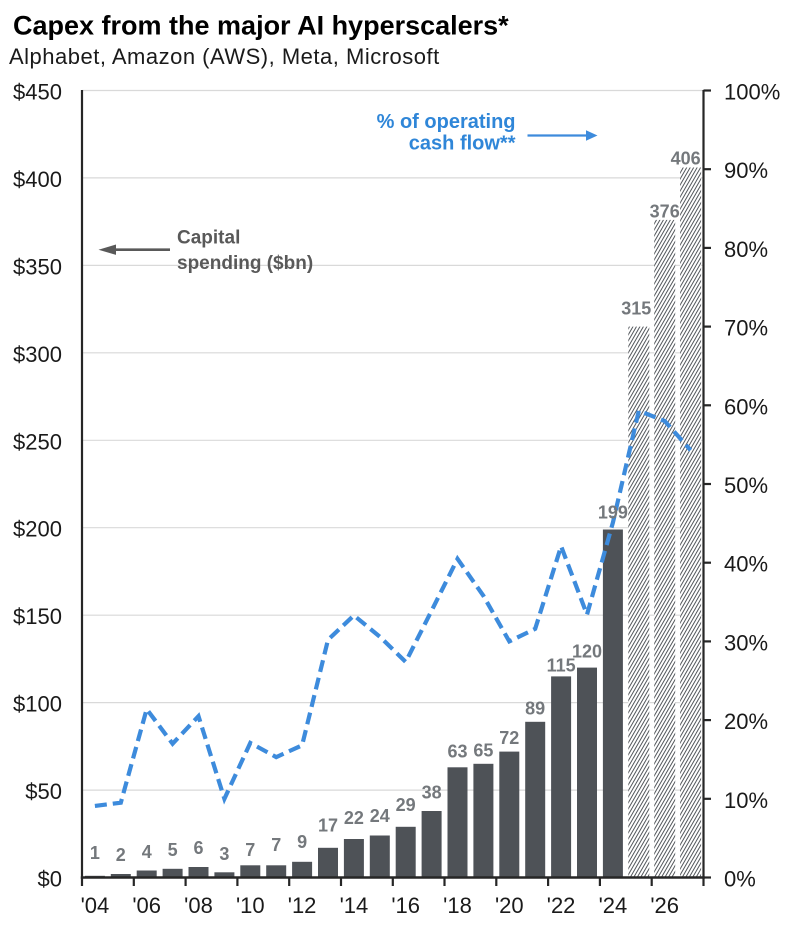 Image resolution: width=799 pixels, height=935 pixels. What do you see at coordinates (746, 249) in the screenshot?
I see `svg-text: 80%` at bounding box center [746, 249].